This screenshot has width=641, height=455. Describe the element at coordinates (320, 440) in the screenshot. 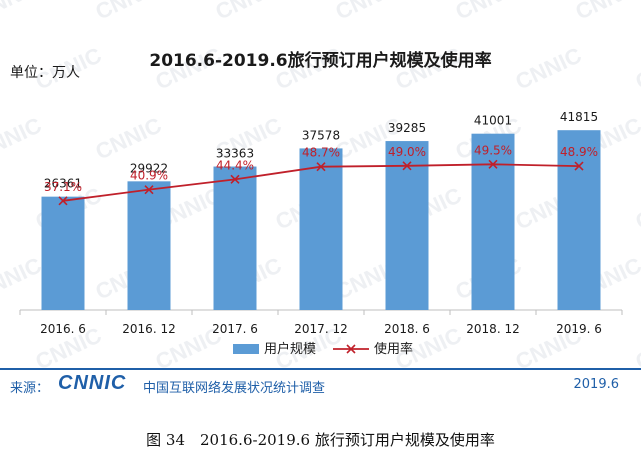

I see `figure-caption: 图 34 2016.6-2019.6 旅行预订用户规模及使用率` at that location.